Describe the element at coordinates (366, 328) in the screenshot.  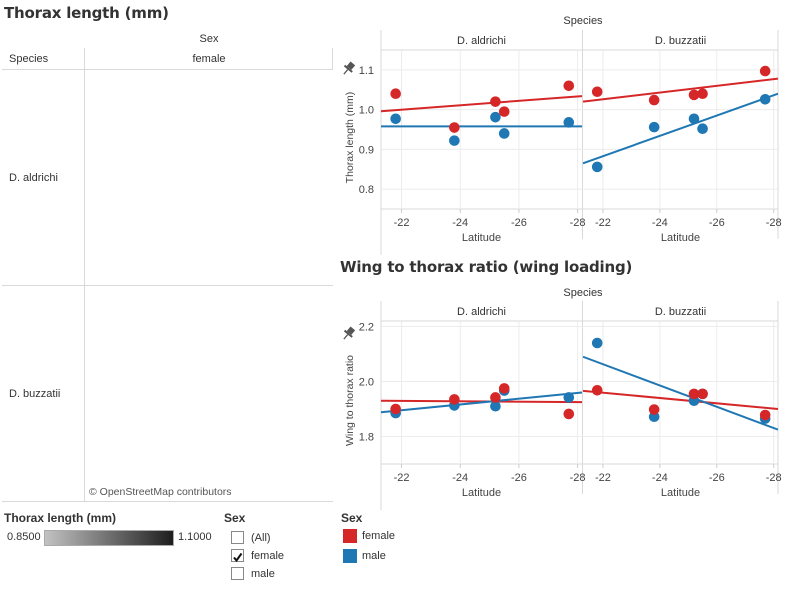
I see `y-tick-label: 2.2` at that location.